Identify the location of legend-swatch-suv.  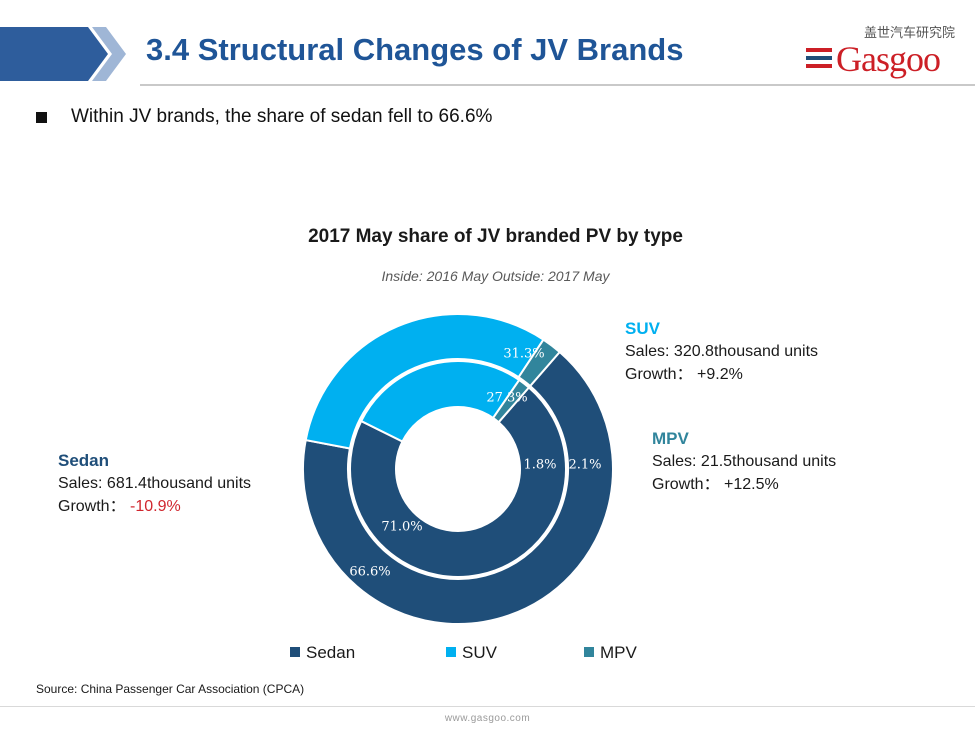
(451, 652).